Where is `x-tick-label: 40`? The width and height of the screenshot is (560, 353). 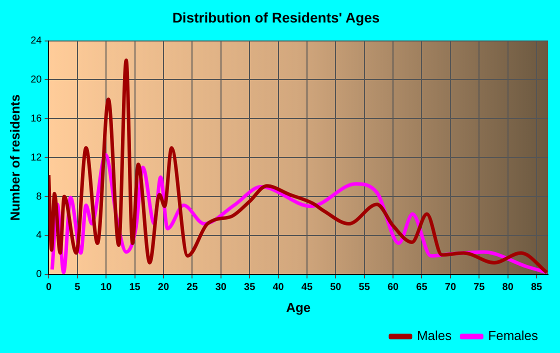
x-tick-label: 40 is located at coordinates (278, 288).